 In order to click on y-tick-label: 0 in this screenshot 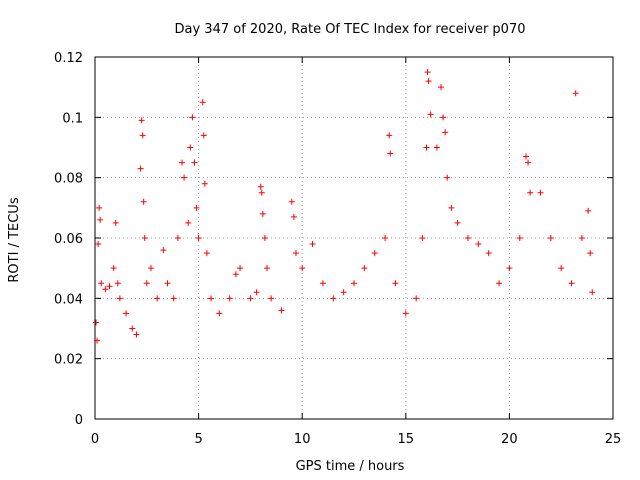, I will do `click(79, 420)`.